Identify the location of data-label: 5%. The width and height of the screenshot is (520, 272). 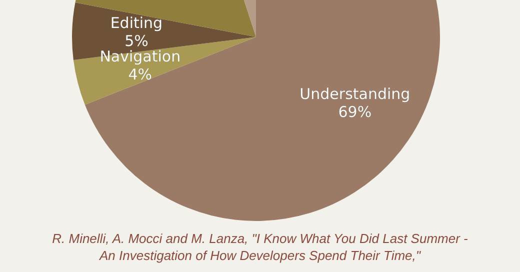
(136, 41).